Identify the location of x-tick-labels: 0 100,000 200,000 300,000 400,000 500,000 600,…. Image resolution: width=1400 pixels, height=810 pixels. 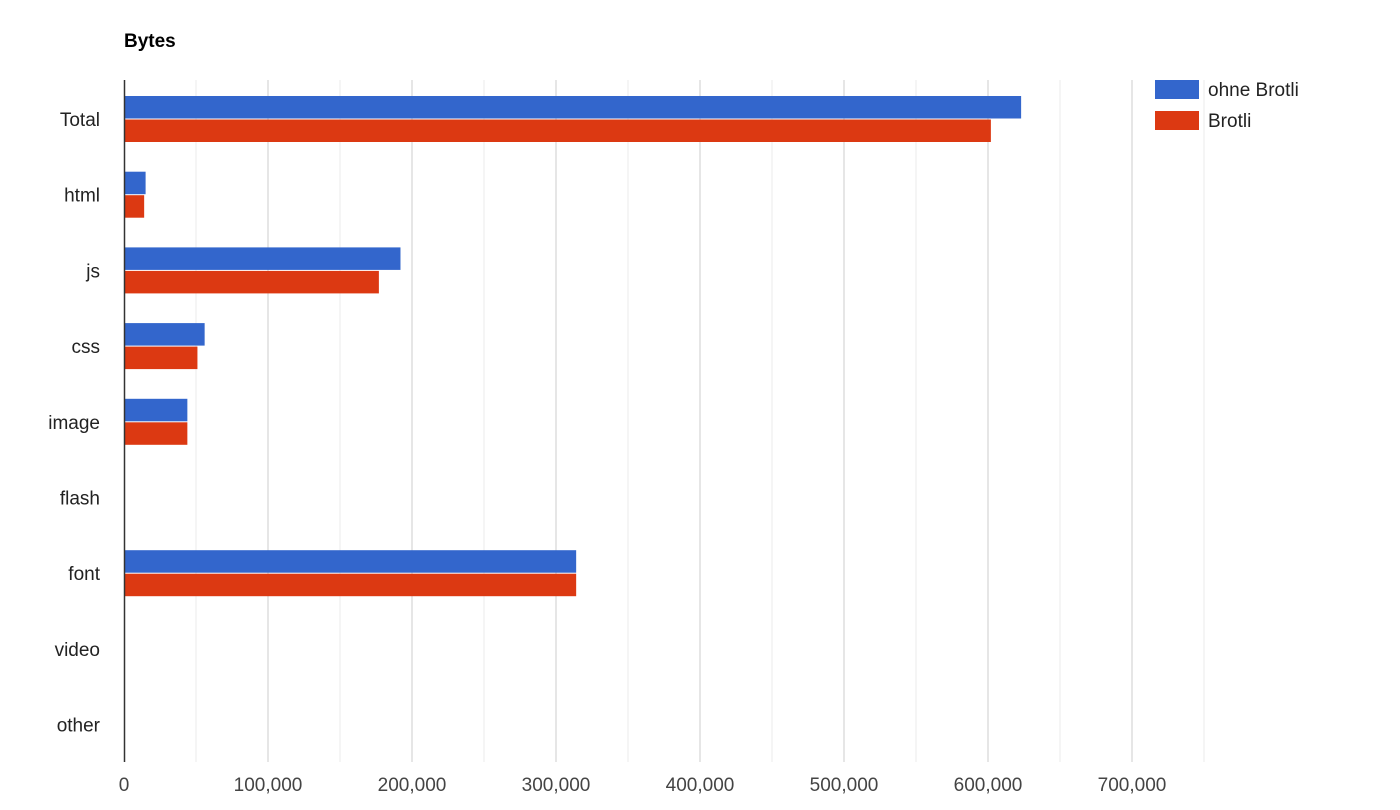
(643, 785).